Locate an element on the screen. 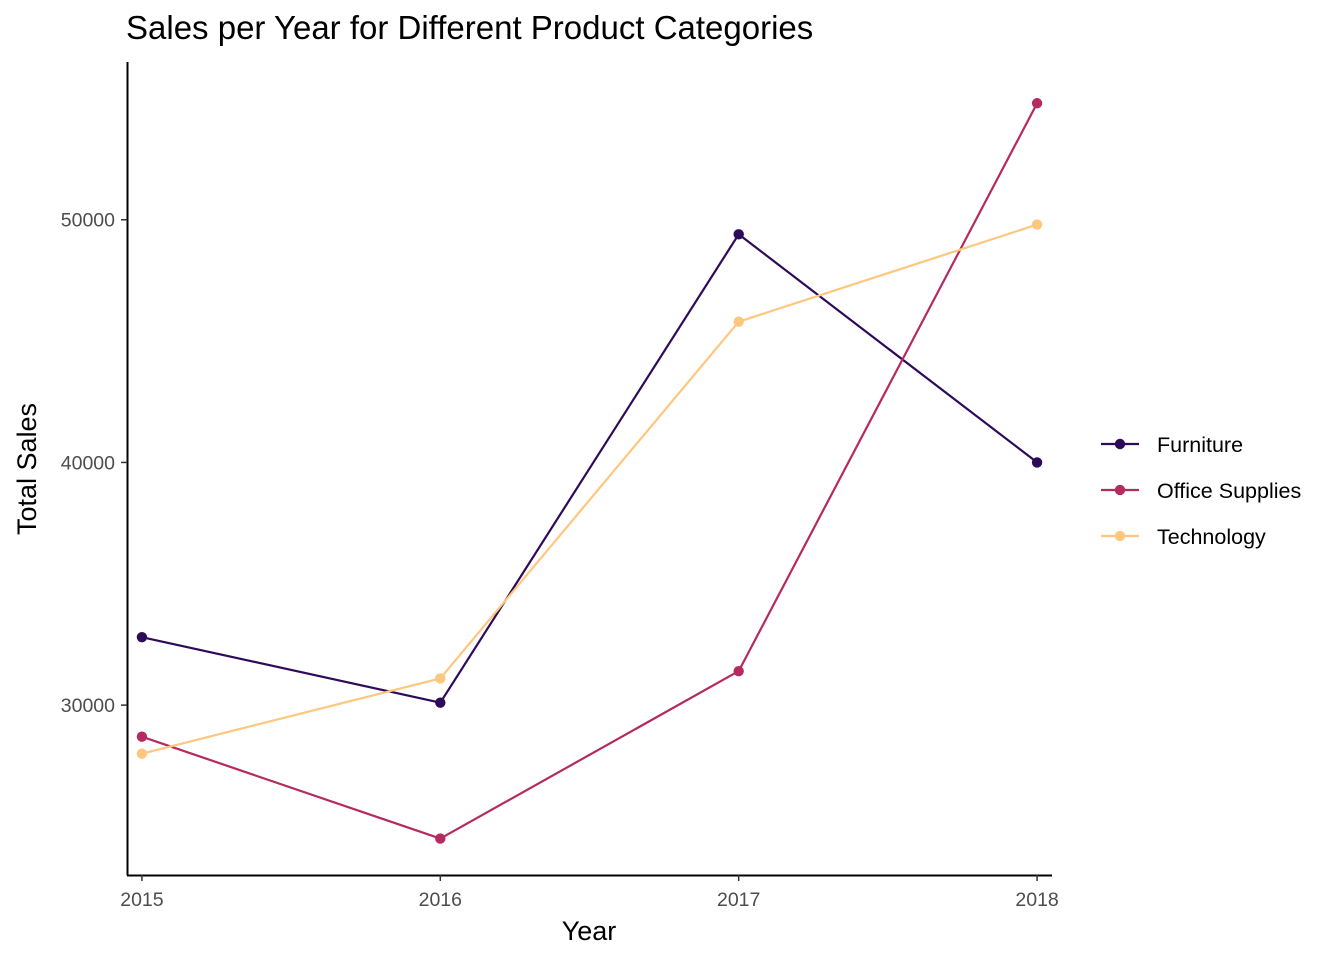  legend: Furniture Office Supplies Technology is located at coordinates (1201, 491).